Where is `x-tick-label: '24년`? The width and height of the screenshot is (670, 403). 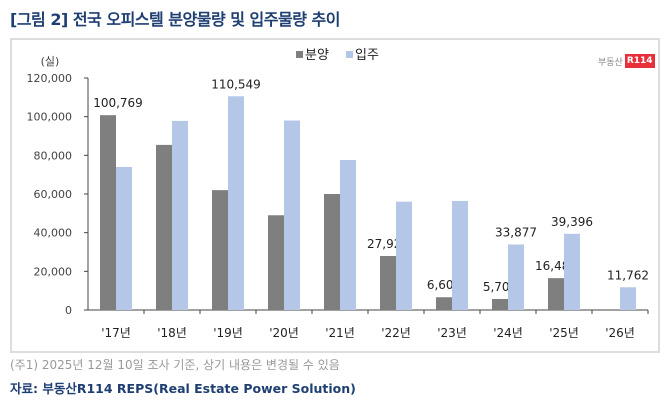
x-tick-label: '24년 is located at coordinates (508, 333).